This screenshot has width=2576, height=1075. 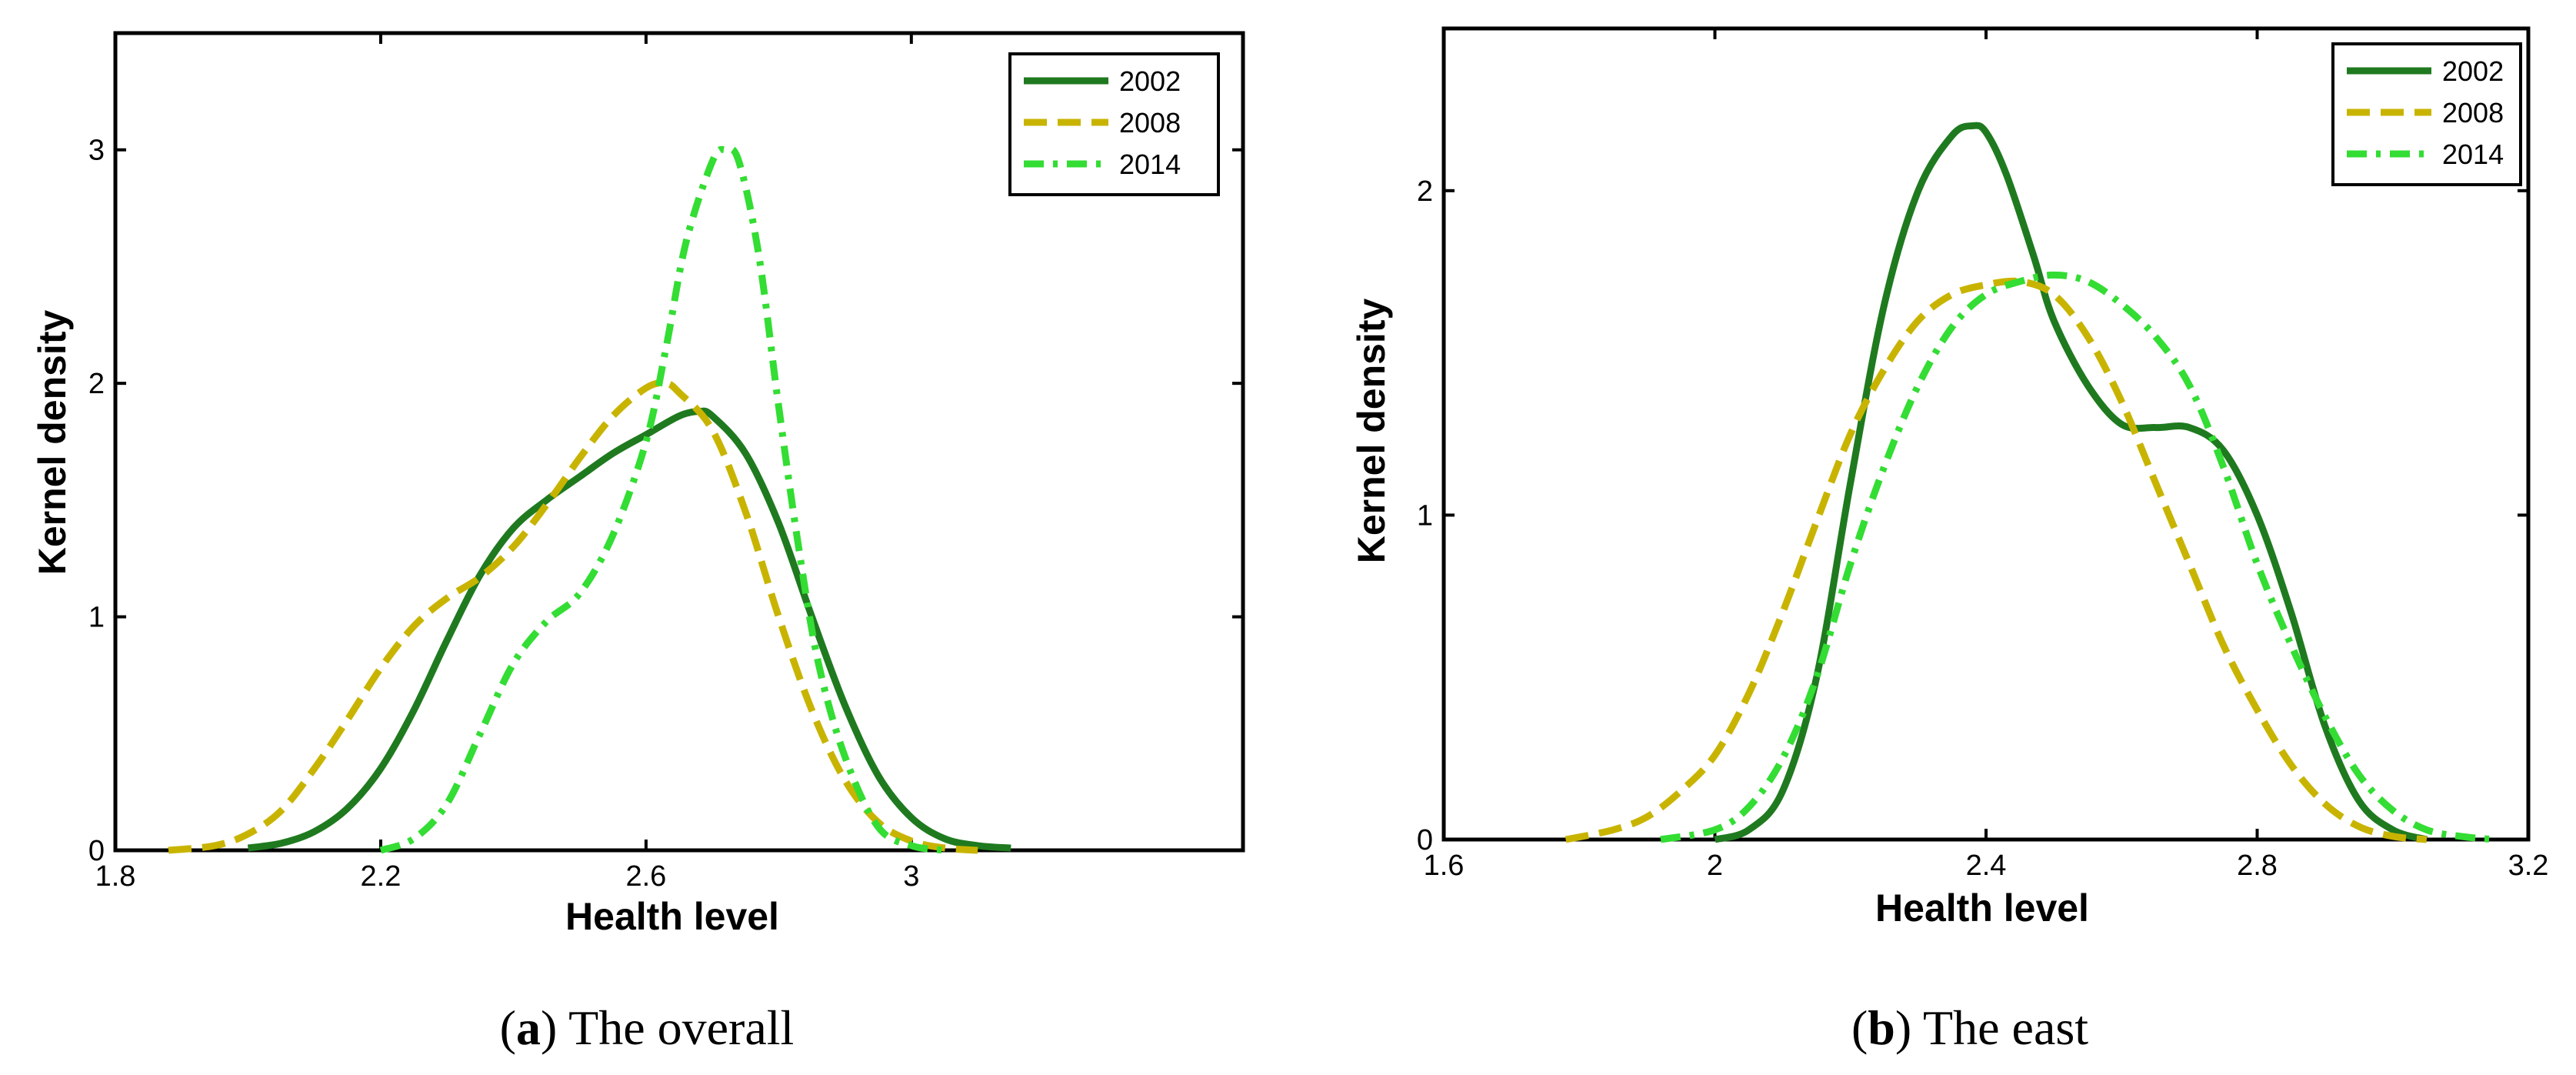 I want to click on x-tick-labels: 1.8 2.2 2.6 3, so click(x=507, y=876).